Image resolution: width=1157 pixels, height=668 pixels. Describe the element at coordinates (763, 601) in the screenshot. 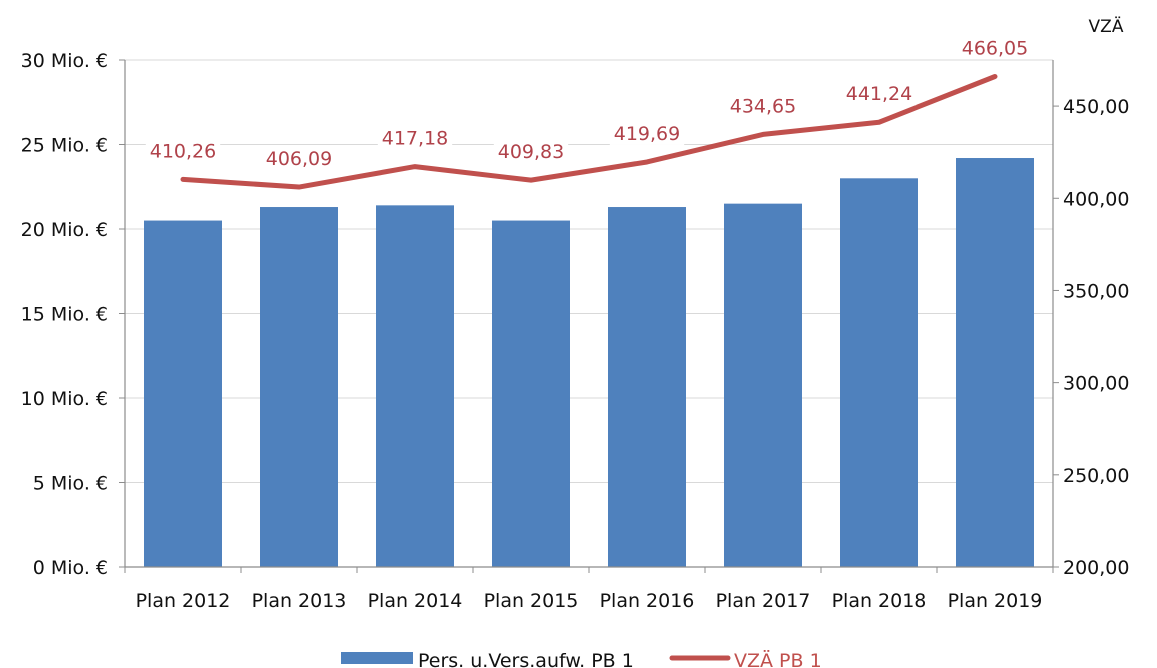

I see `x-axis-category-label: Plan 2017` at that location.